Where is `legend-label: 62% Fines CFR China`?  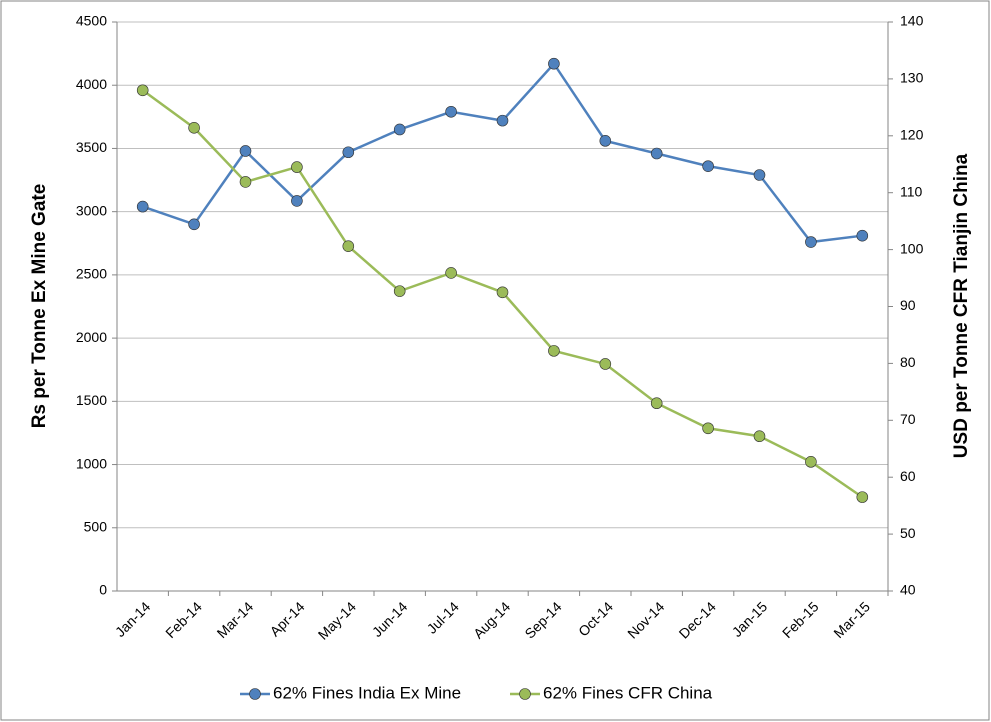 legend-label: 62% Fines CFR China is located at coordinates (628, 692).